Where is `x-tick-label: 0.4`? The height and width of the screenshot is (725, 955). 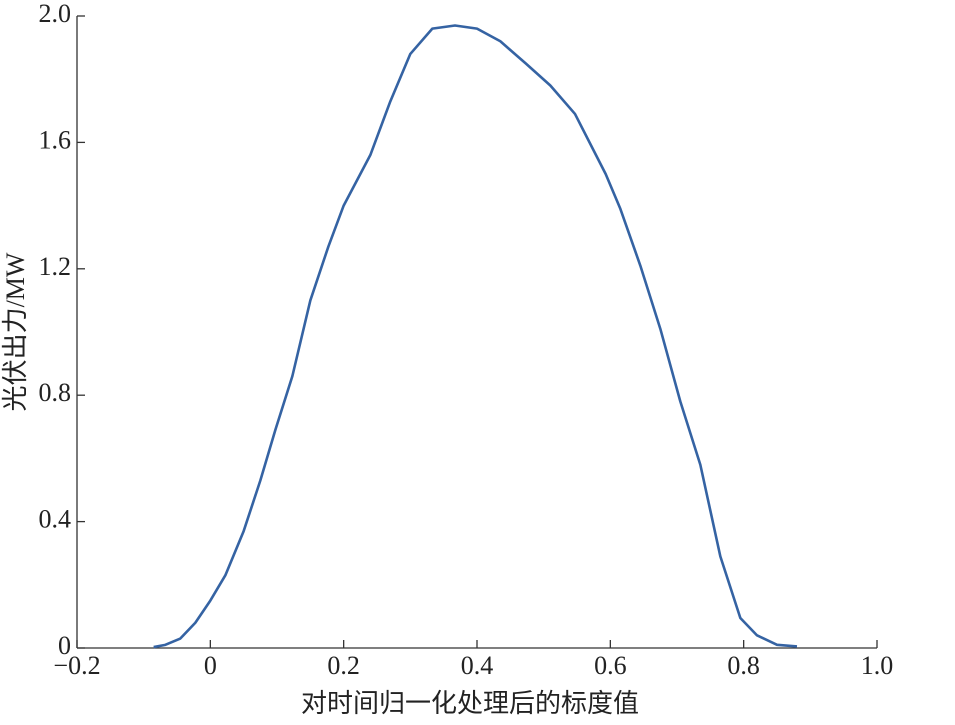 x-tick-label: 0.4 is located at coordinates (477, 665).